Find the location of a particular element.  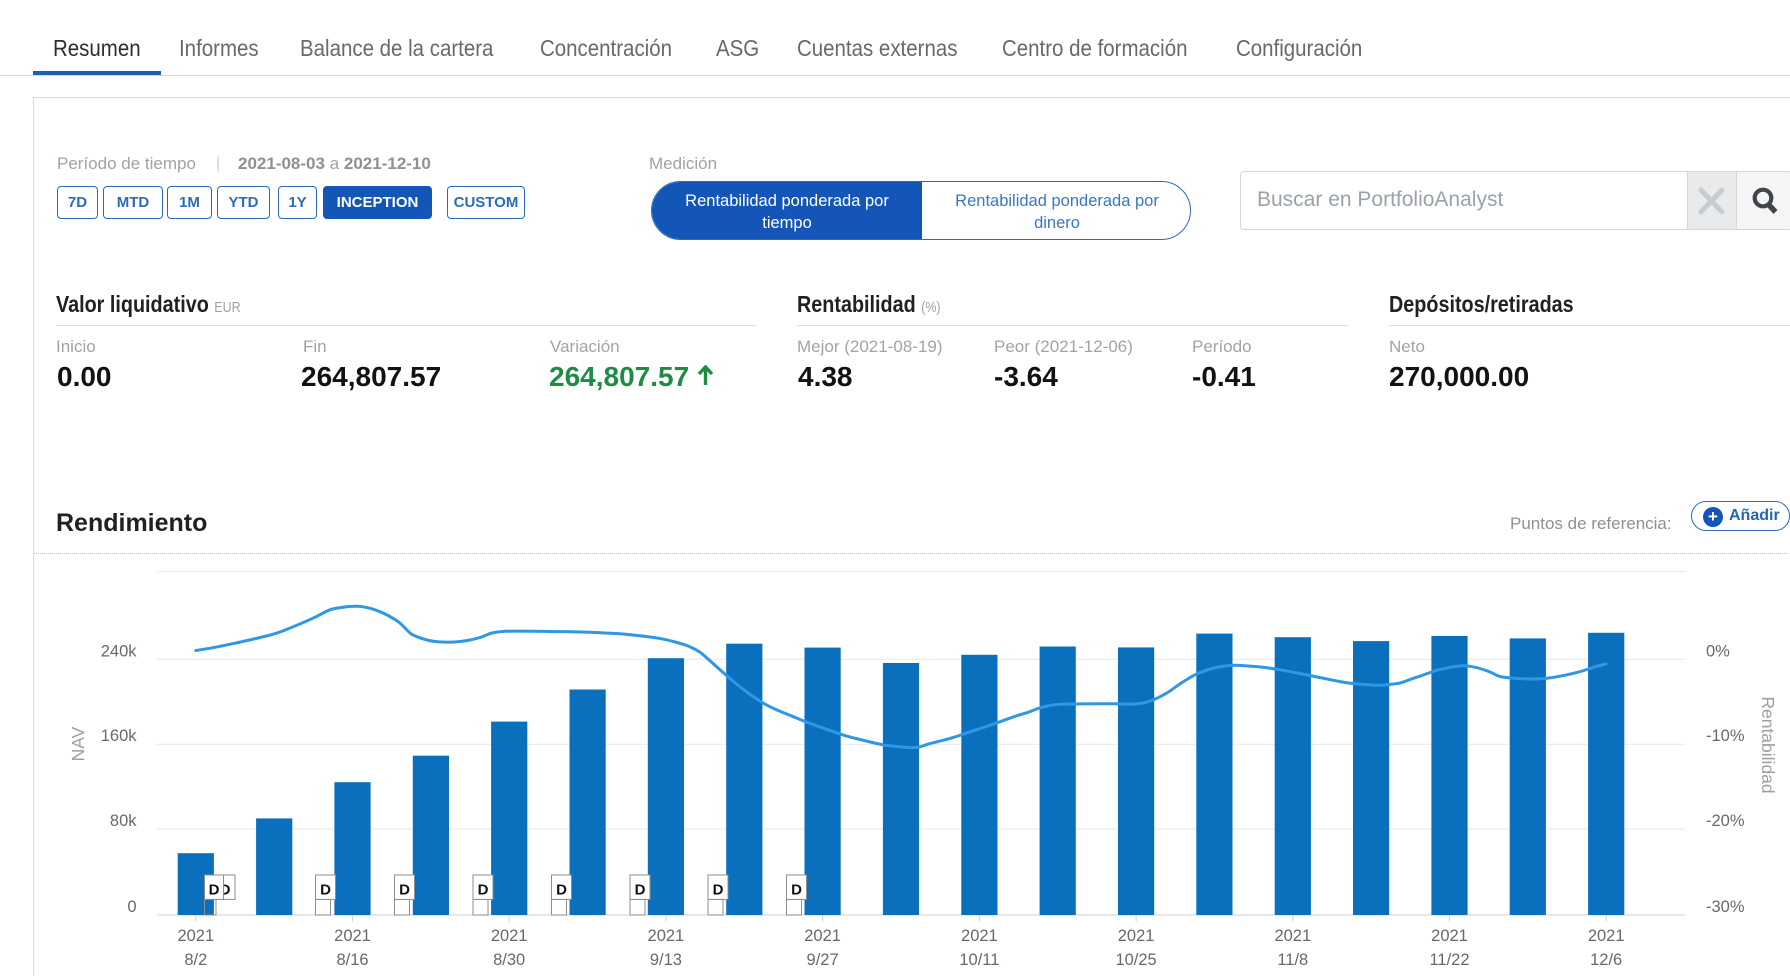

svg-text: -30% is located at coordinates (1725, 907).